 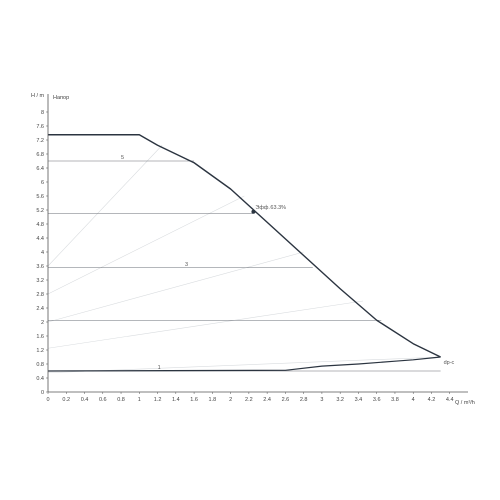 What do you see at coordinates (40, 267) in the screenshot?
I see `y-tick-label: 3.6` at bounding box center [40, 267].